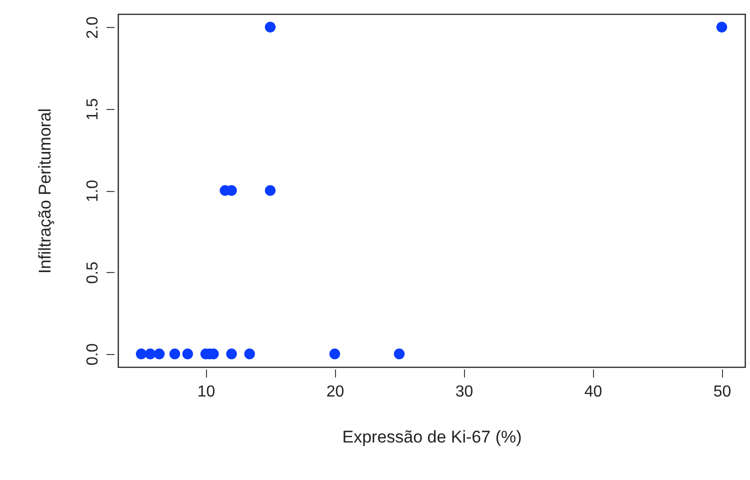 This screenshot has width=750, height=480. What do you see at coordinates (93, 272) in the screenshot?
I see `y-tick-label: 0.5` at bounding box center [93, 272].